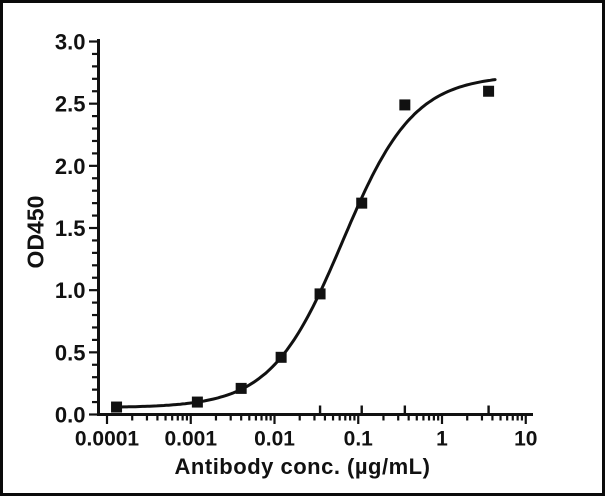 The width and height of the screenshot is (605, 496). What do you see at coordinates (70, 290) in the screenshot?
I see `y-tick-label: 1.0` at bounding box center [70, 290].